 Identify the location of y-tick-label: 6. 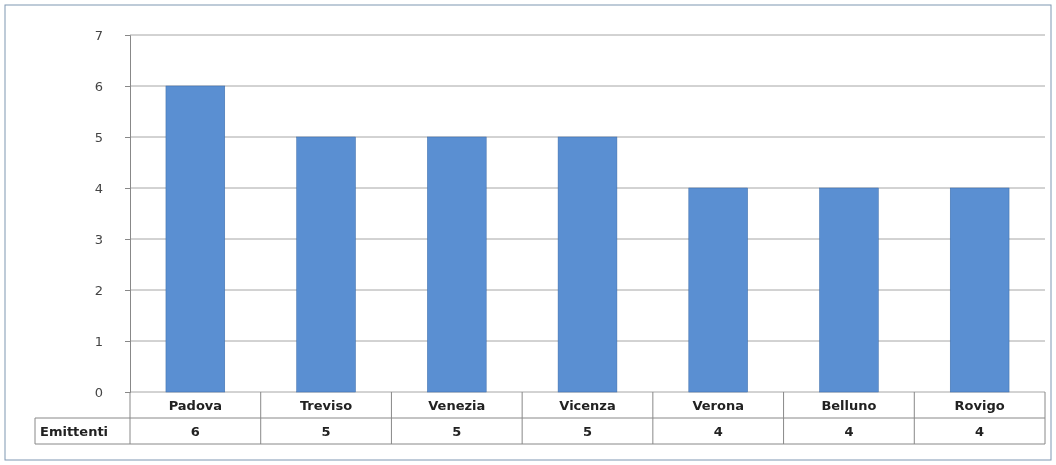
(98, 86).